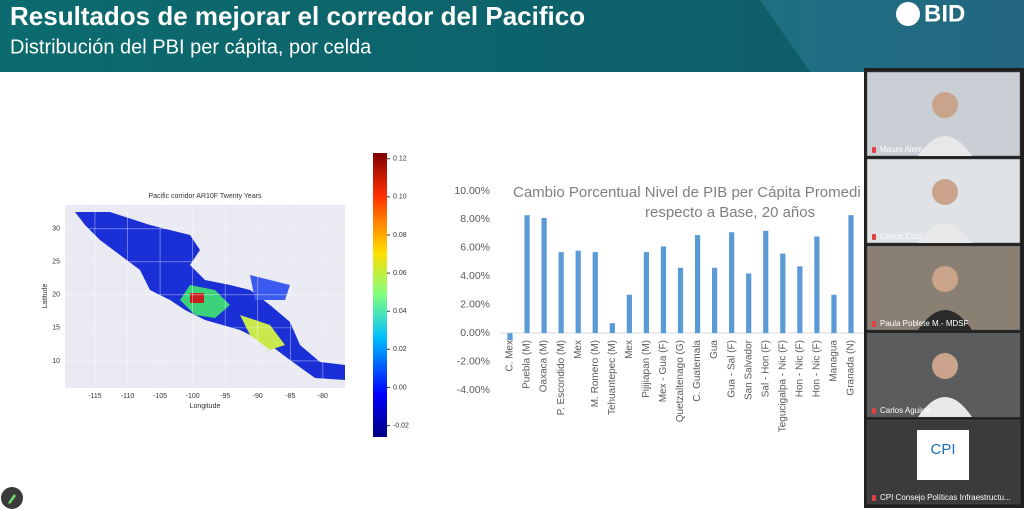  What do you see at coordinates (400, 349) in the screenshot?
I see `colorbar-tick-label: 0.02` at bounding box center [400, 349].